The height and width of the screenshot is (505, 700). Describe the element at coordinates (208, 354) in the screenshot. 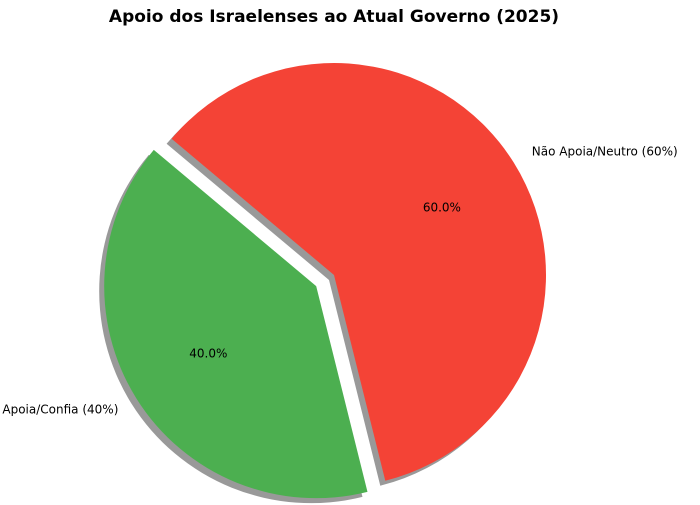

I see `pie-percent-label: 40.0%` at that location.